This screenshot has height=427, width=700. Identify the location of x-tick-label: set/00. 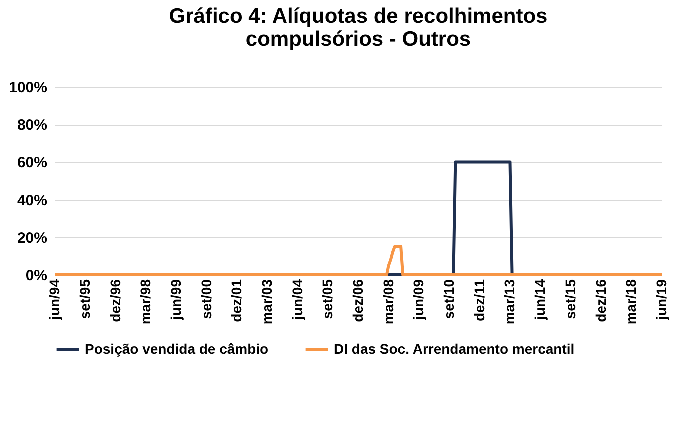
(206, 299).